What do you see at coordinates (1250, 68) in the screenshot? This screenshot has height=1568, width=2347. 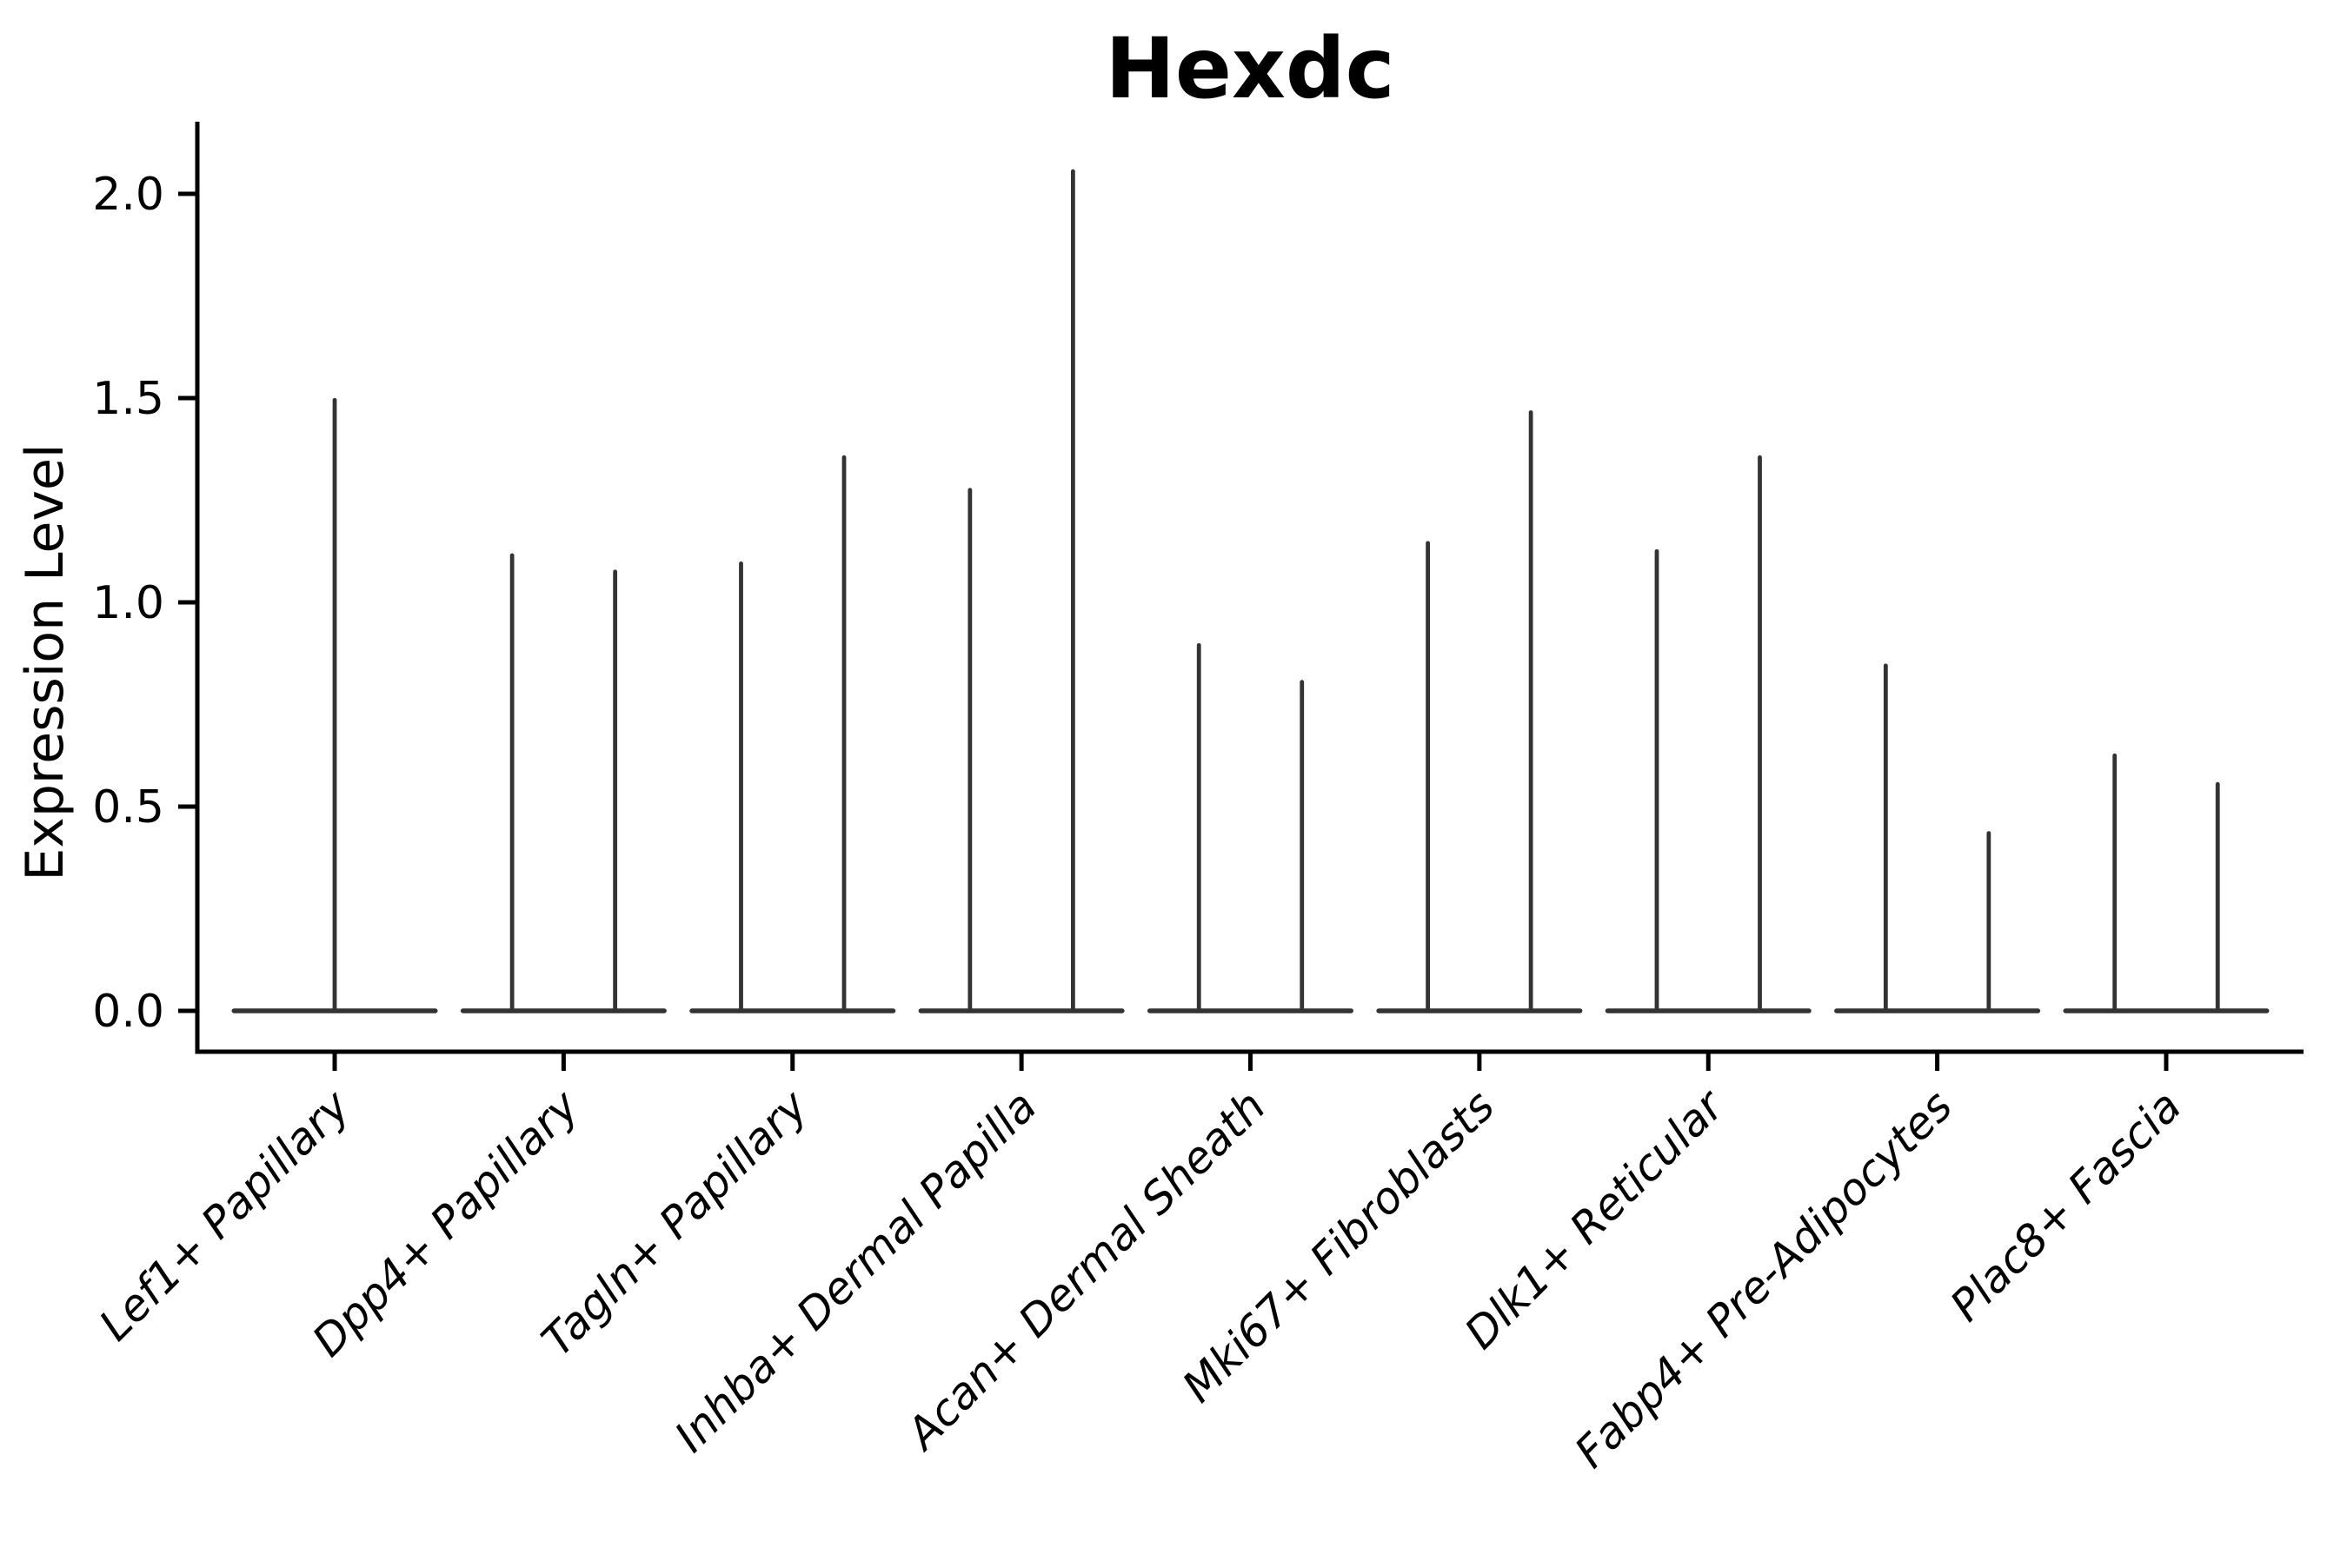 I see `chart-title: Hexdc` at bounding box center [1250, 68].